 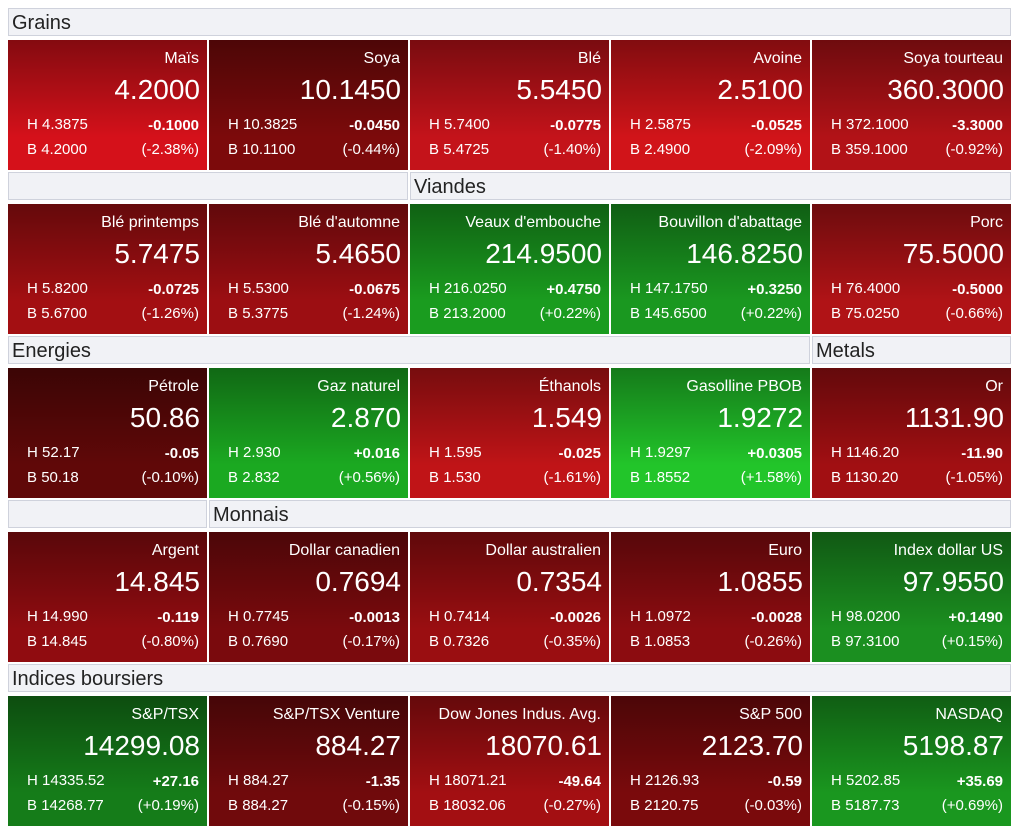 I want to click on high-value: 884.27, so click(x=266, y=780).